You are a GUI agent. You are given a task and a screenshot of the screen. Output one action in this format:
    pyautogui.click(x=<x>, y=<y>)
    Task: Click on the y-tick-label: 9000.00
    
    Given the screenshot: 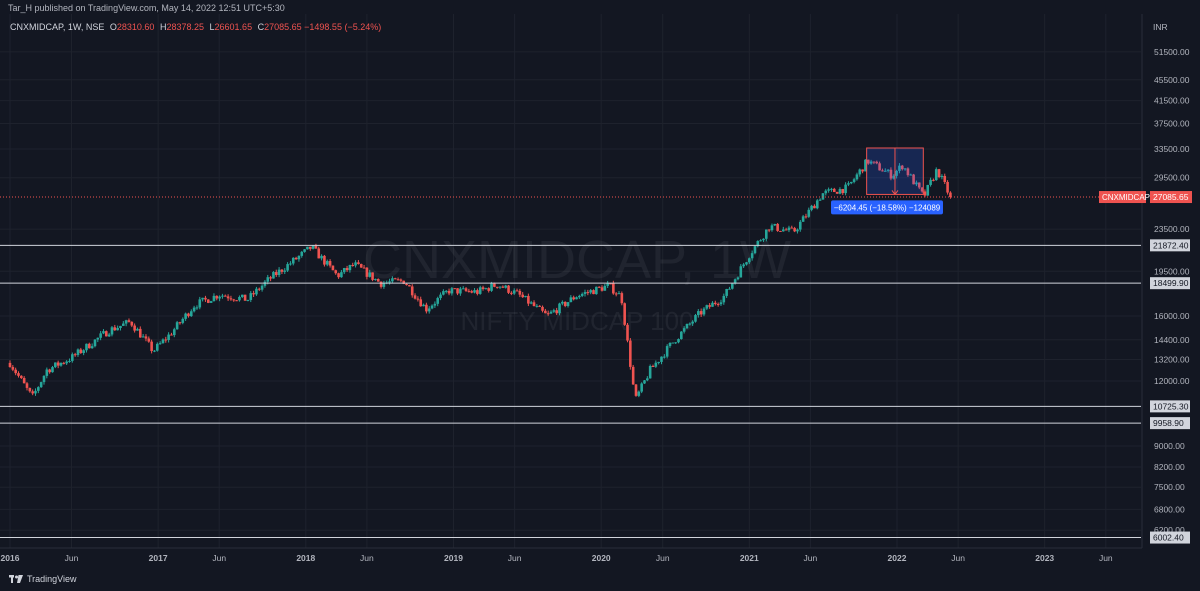 What is the action you would take?
    pyautogui.click(x=1169, y=446)
    